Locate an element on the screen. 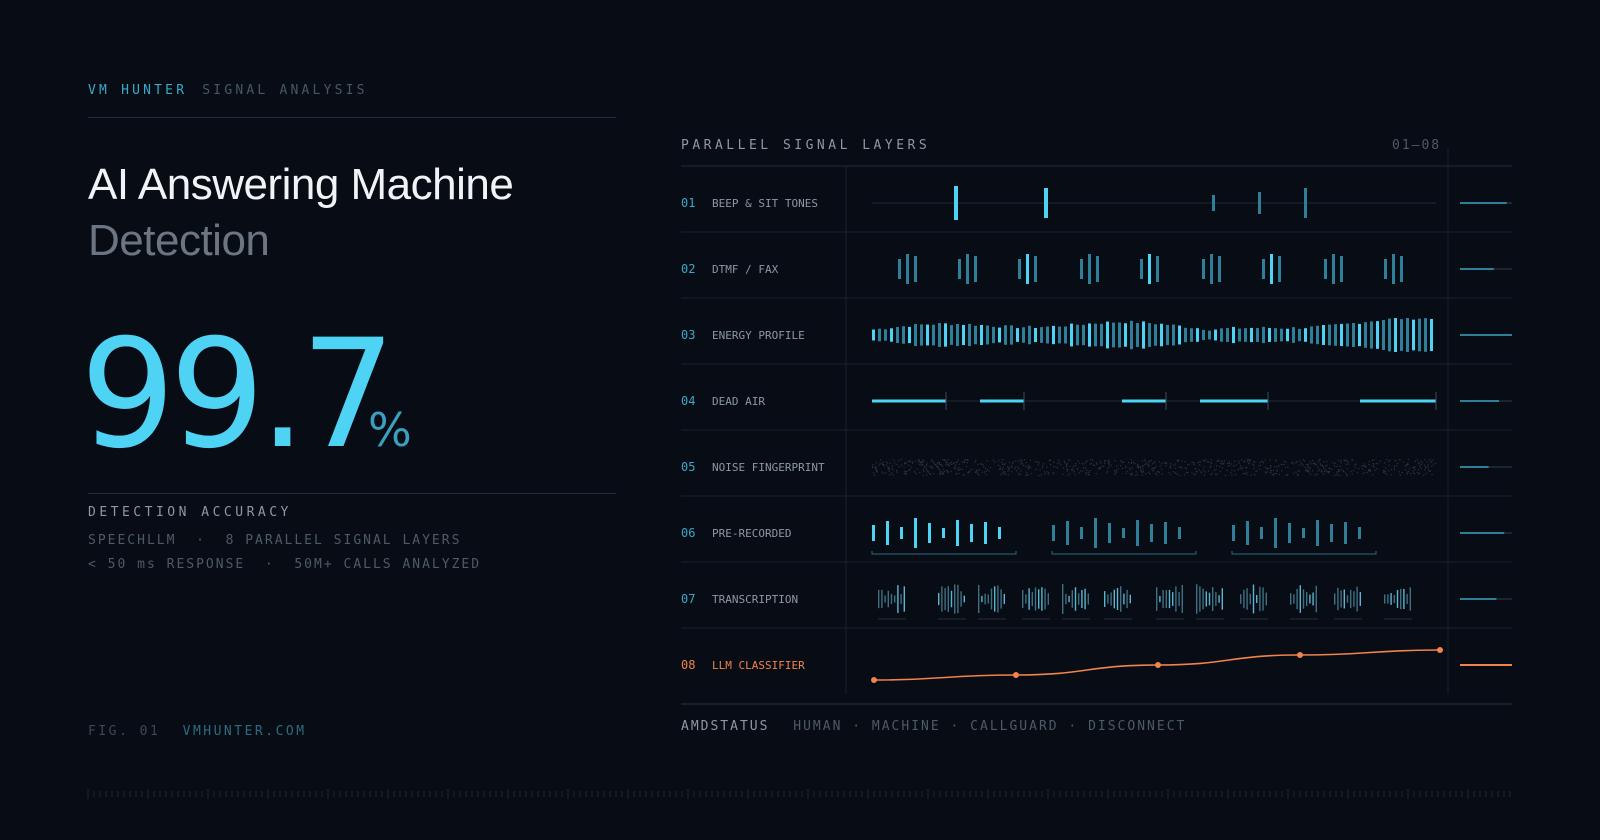  layer-label: ENERGY PROFILE is located at coordinates (758, 335).